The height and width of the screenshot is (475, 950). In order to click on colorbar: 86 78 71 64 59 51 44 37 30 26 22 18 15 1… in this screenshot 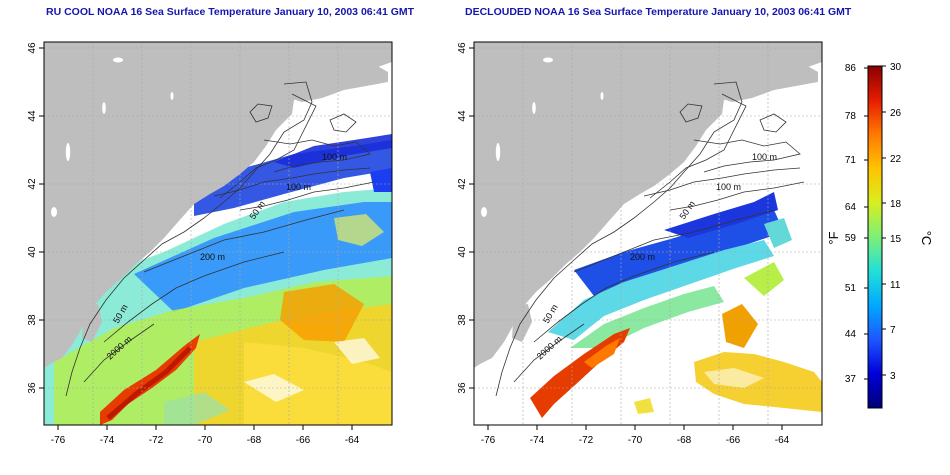, I will do `click(880, 235)`.